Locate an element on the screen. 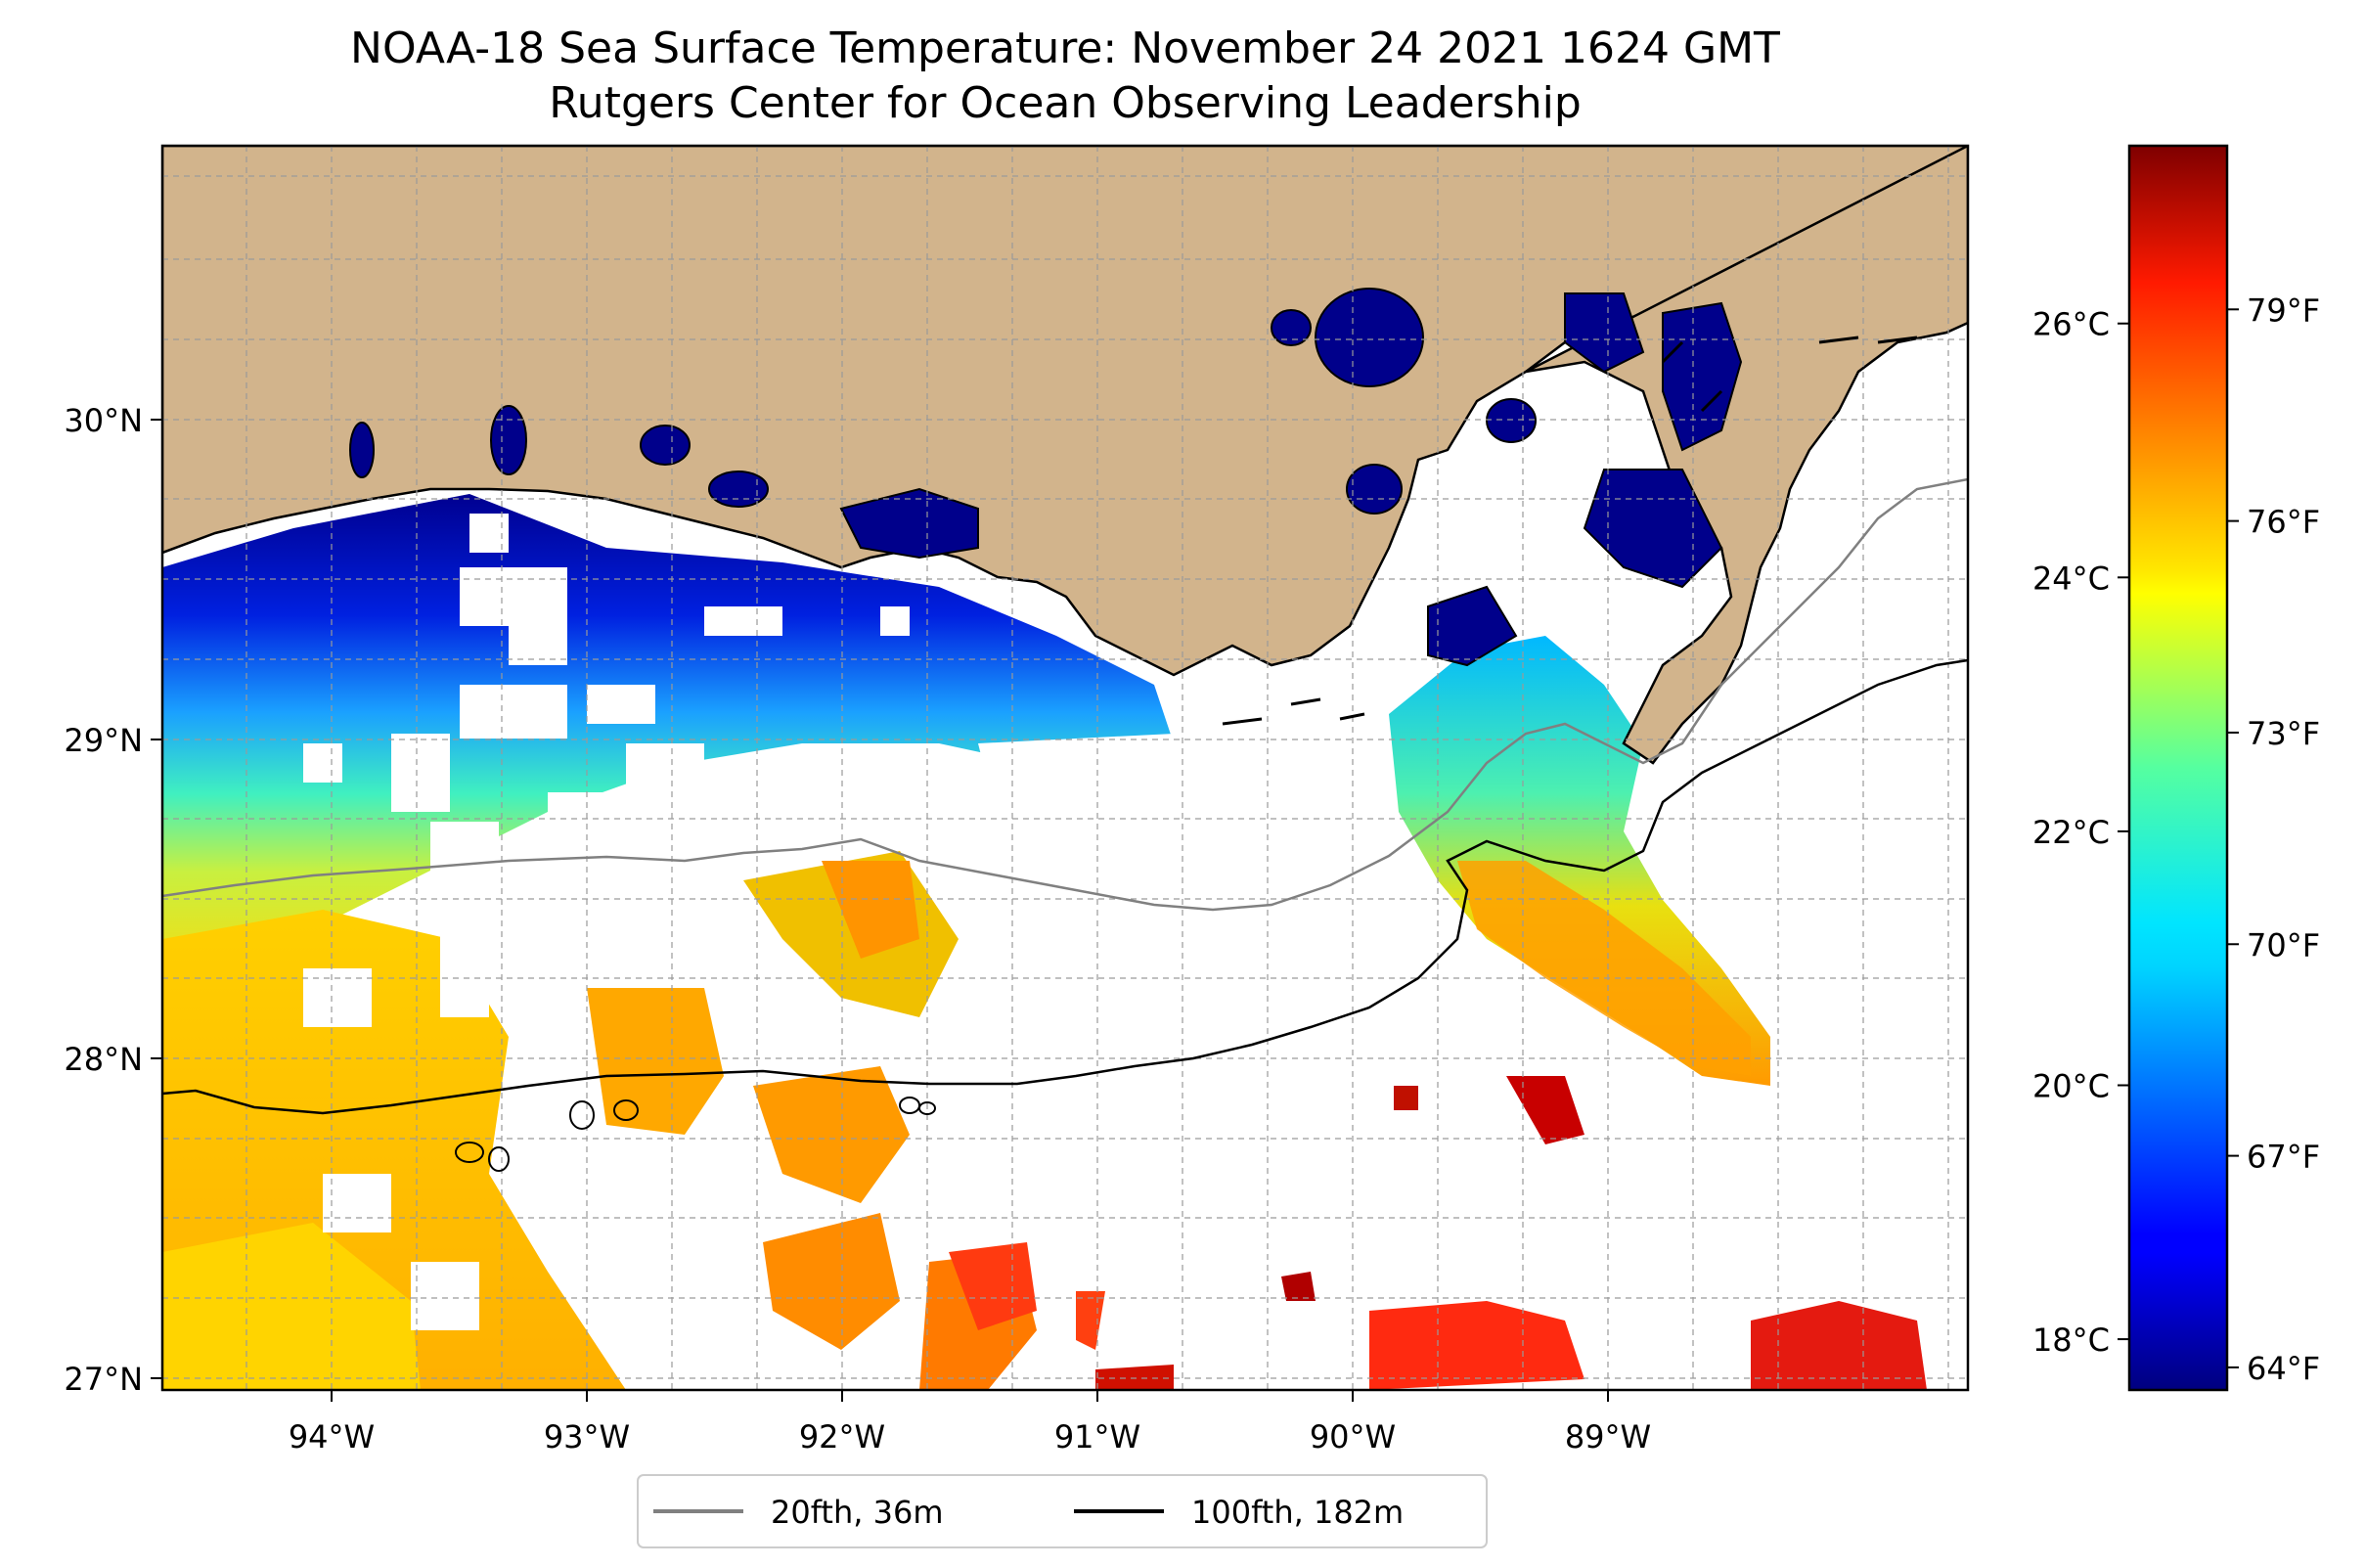 The width and height of the screenshot is (2365, 1568). colorbar-fahrenheit-ticks: 79°F 76°F 73°F 70°F 67°F 64°F is located at coordinates (2273, 839).